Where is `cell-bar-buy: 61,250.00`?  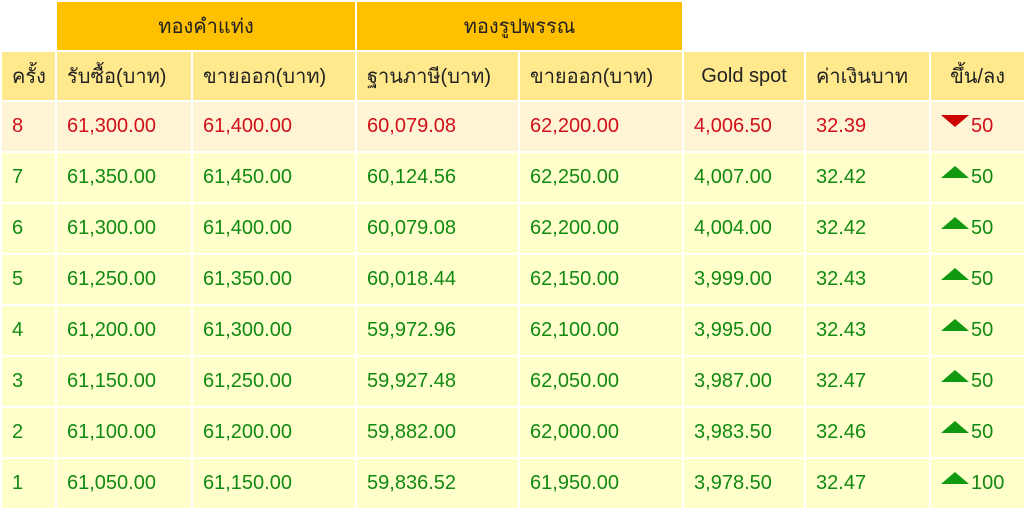
cell-bar-buy: 61,250.00 is located at coordinates (124, 279).